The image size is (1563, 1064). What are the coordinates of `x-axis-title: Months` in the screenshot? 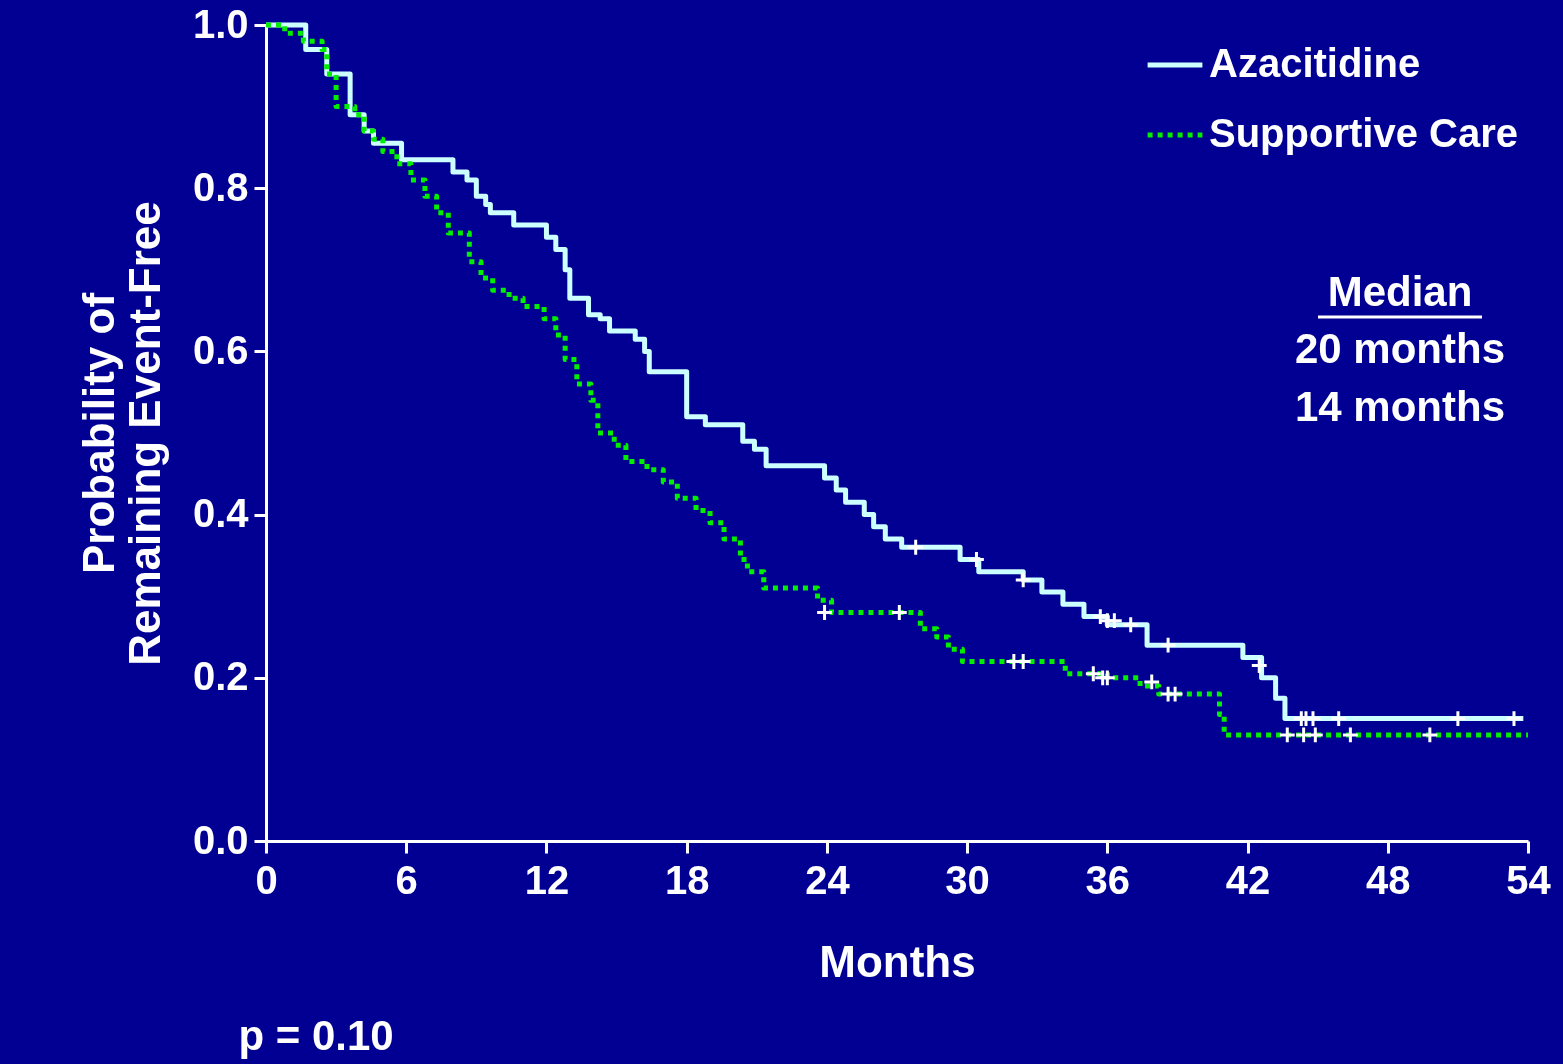 It's located at (897, 961).